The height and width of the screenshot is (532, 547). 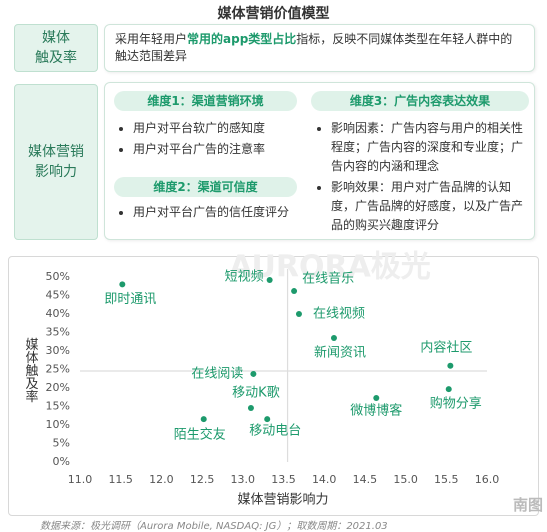 What do you see at coordinates (205, 101) in the screenshot?
I see `dimension-title: 维度1：渠道营销环境` at bounding box center [205, 101].